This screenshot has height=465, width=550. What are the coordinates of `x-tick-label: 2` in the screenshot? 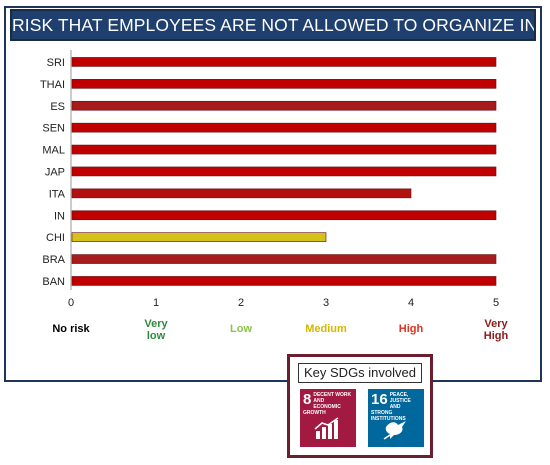 It's located at (241, 303).